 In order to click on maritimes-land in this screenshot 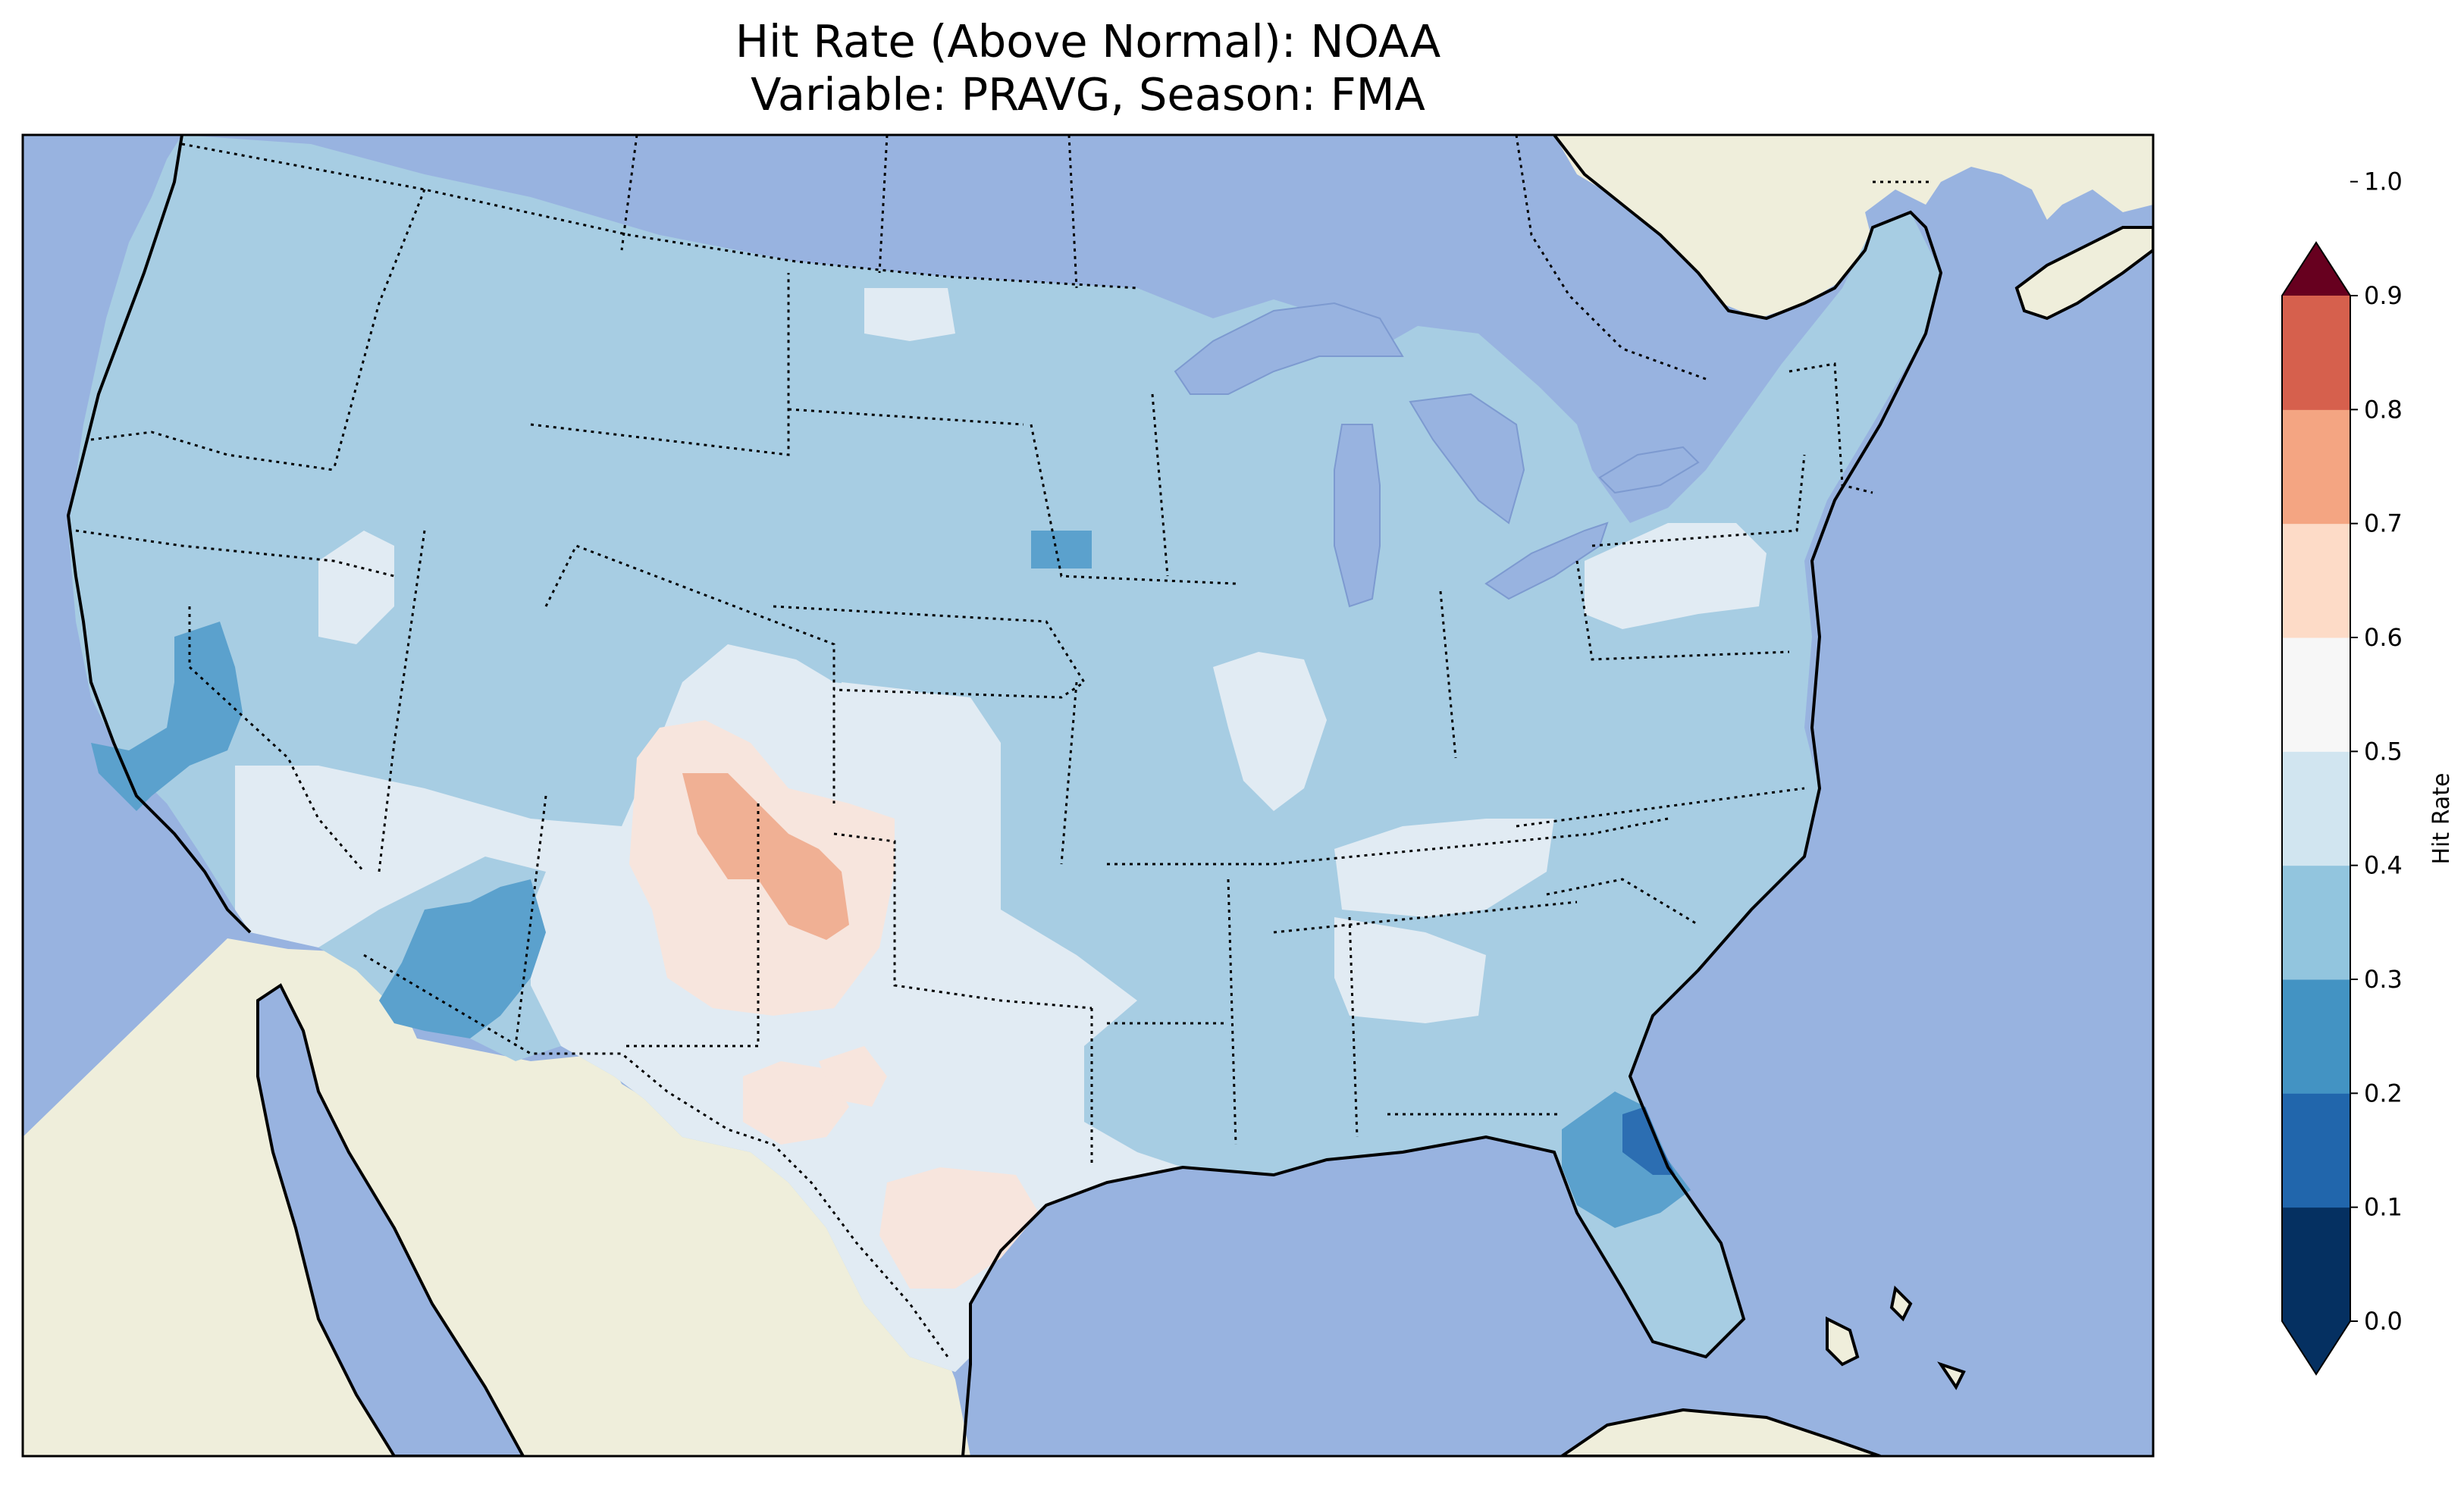, I will do `click(2083, 273)`.